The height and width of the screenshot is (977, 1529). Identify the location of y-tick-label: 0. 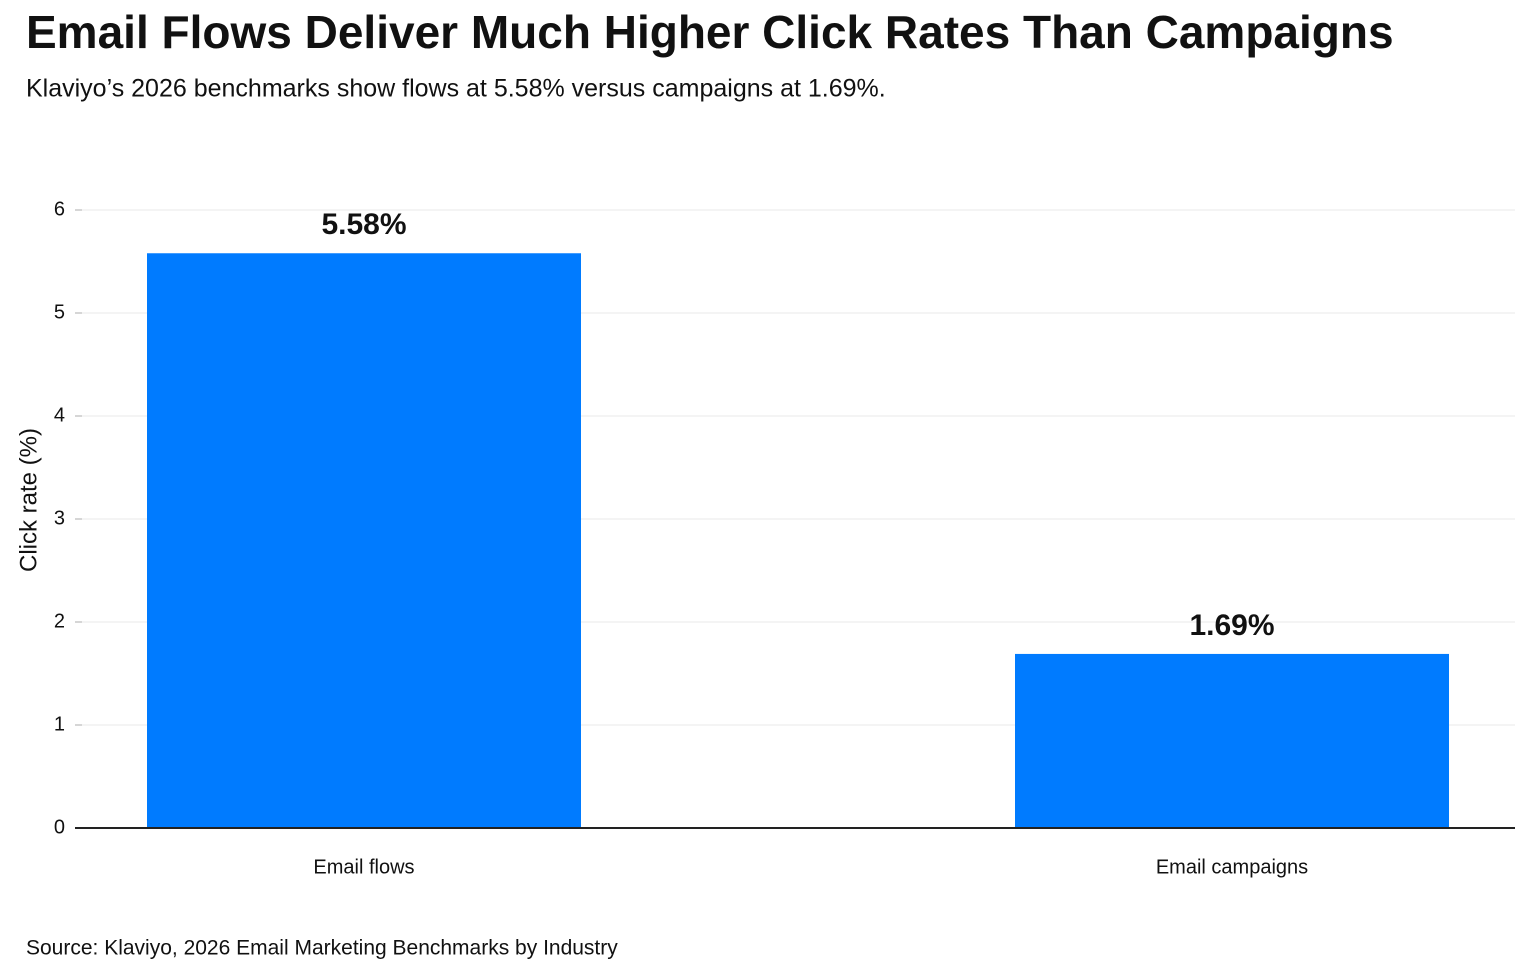
(59, 827).